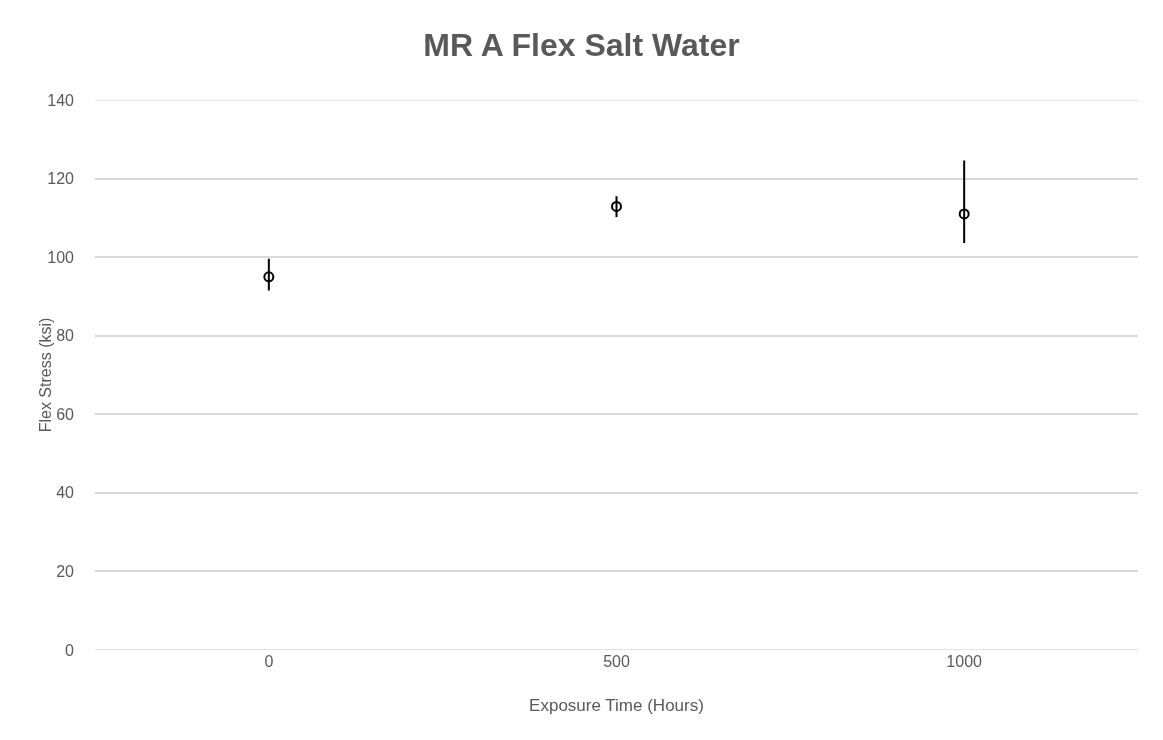  I want to click on y-tick-label: 100, so click(61, 257).